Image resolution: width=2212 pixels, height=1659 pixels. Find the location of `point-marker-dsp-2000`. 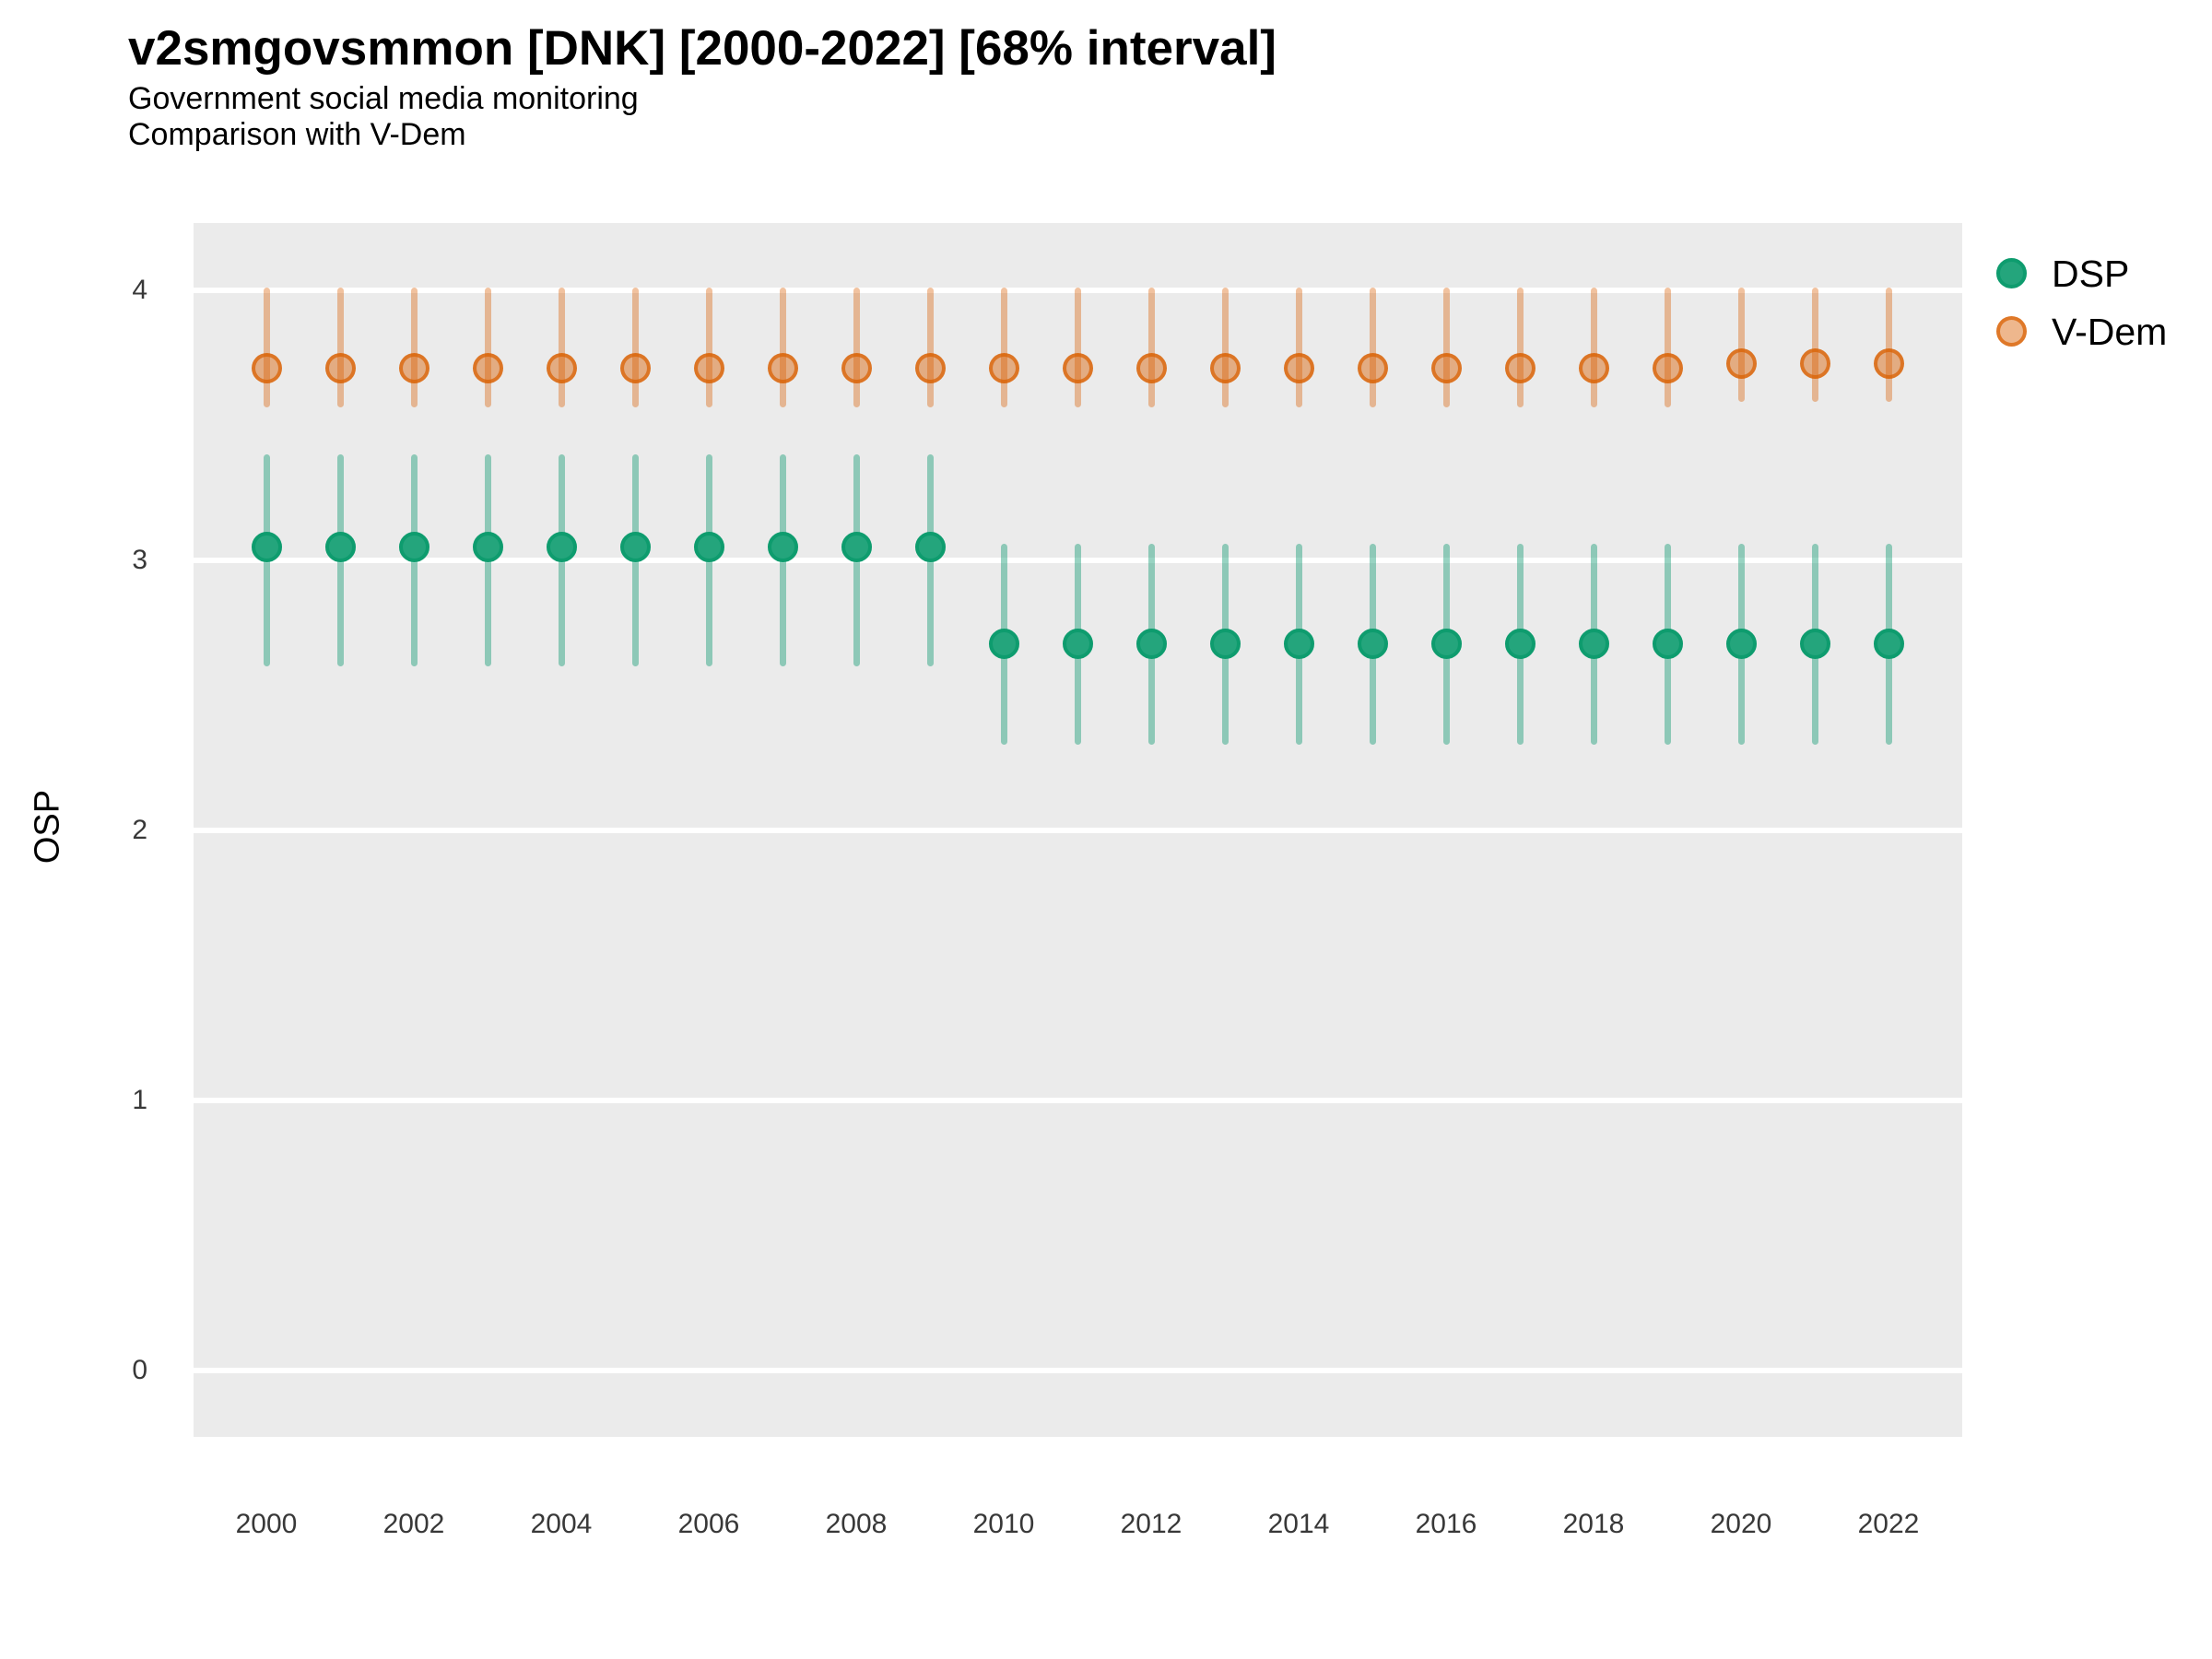

point-marker-dsp-2000 is located at coordinates (266, 546).